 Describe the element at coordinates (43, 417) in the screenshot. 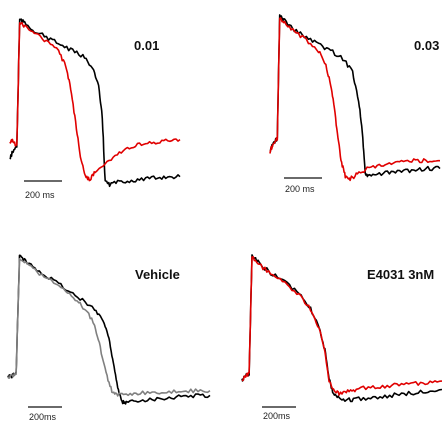

I see `panel-3-scale-label: 200ms` at that location.